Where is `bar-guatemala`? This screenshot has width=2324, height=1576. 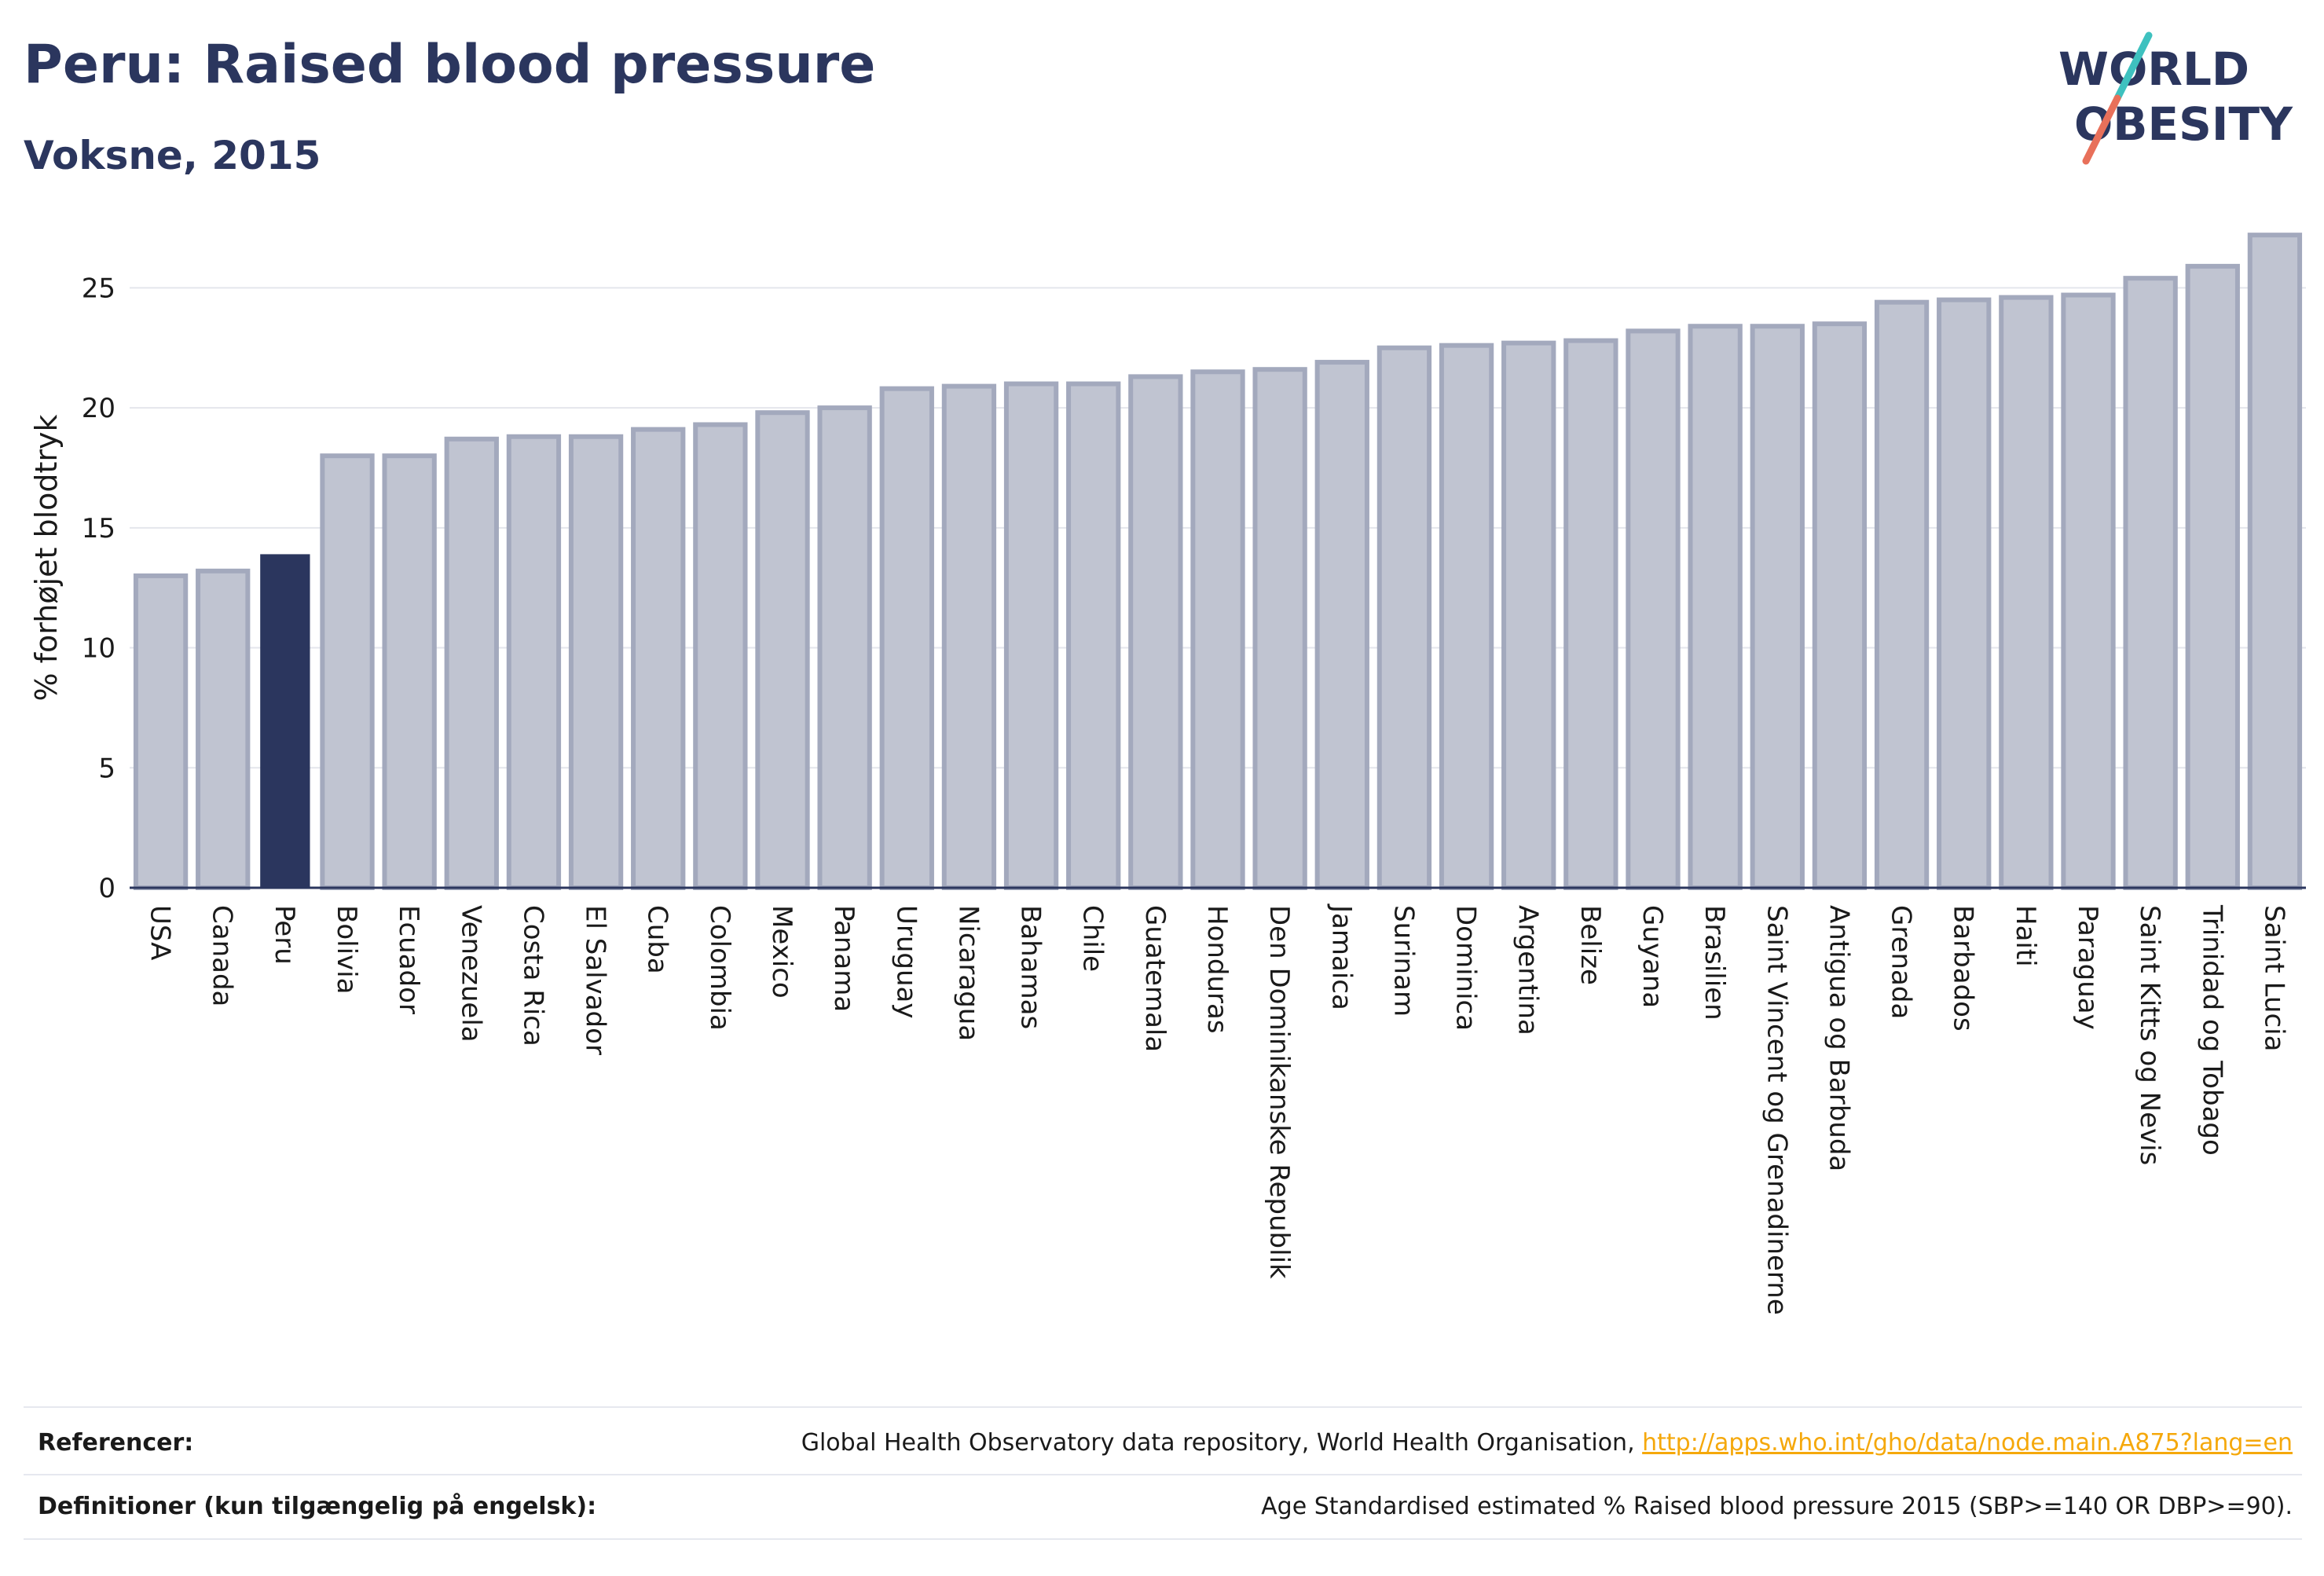
bar-guatemala is located at coordinates (1155, 632).